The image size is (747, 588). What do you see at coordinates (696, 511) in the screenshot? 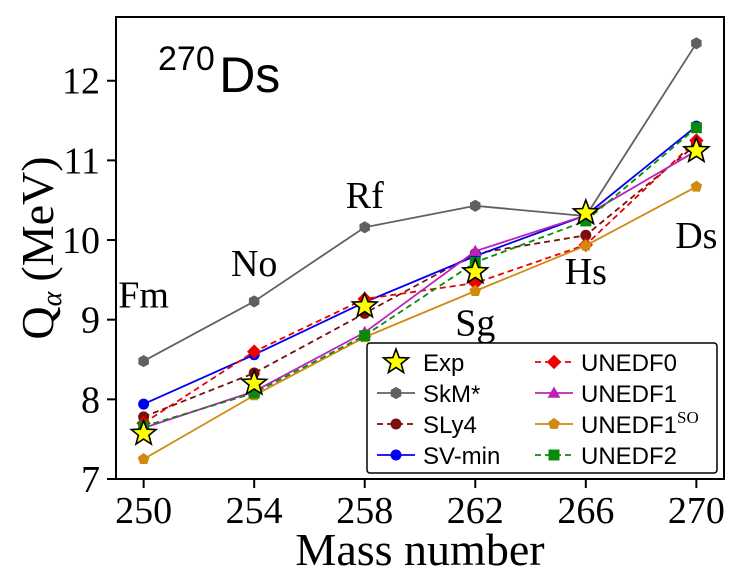
I see `x-tick-label: 270` at bounding box center [696, 511].